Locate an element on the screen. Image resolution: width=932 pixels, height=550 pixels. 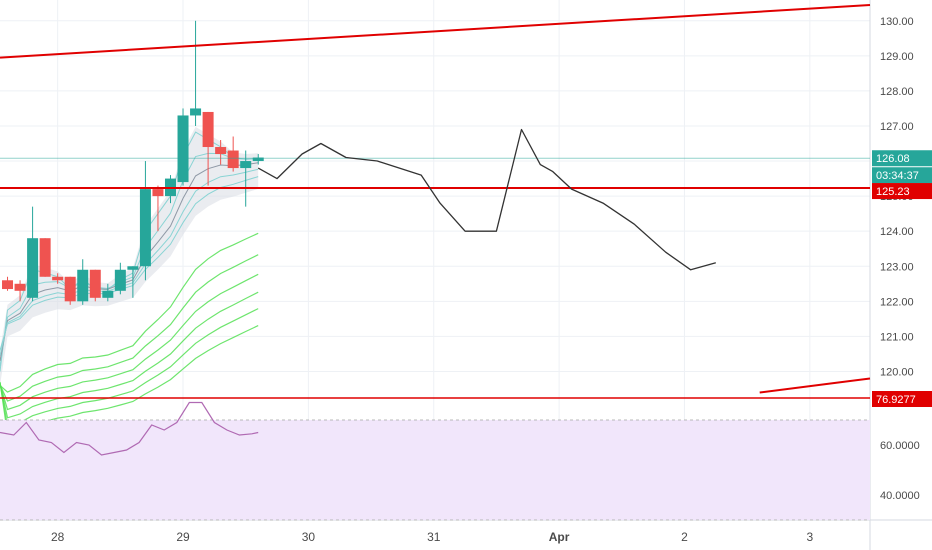
resistance-trend-line is located at coordinates (435, 31).